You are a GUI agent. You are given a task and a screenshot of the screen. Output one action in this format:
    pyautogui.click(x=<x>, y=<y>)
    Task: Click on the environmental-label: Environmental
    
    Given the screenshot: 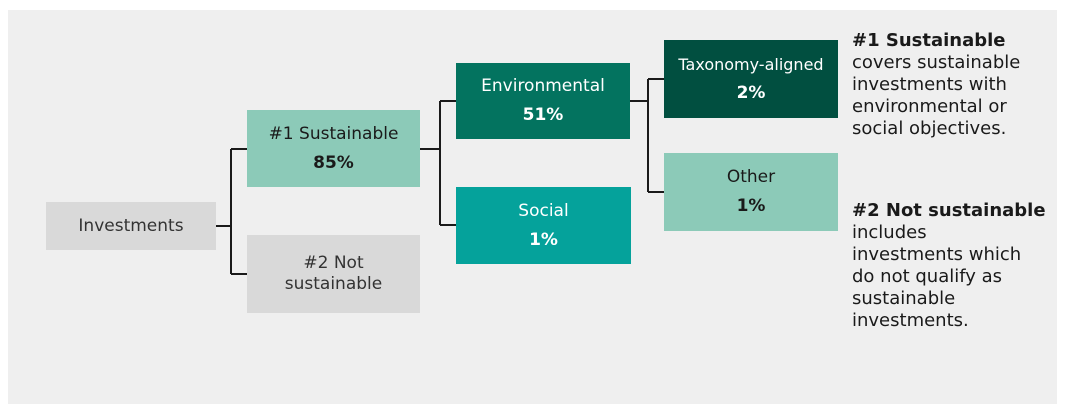 What is the action you would take?
    pyautogui.click(x=543, y=86)
    